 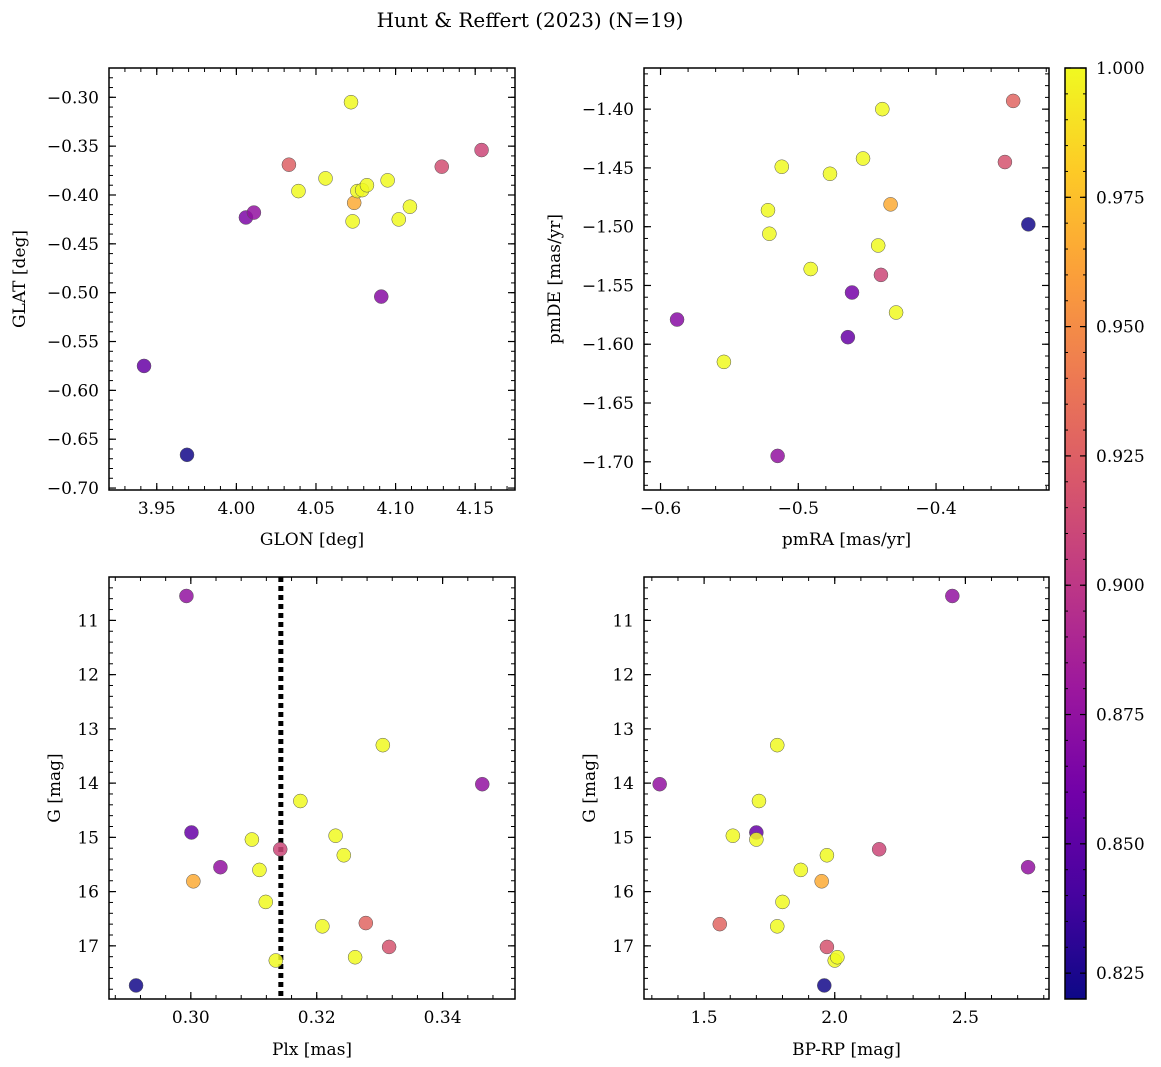 I want to click on x-tick-label: 4.10, so click(x=396, y=509).